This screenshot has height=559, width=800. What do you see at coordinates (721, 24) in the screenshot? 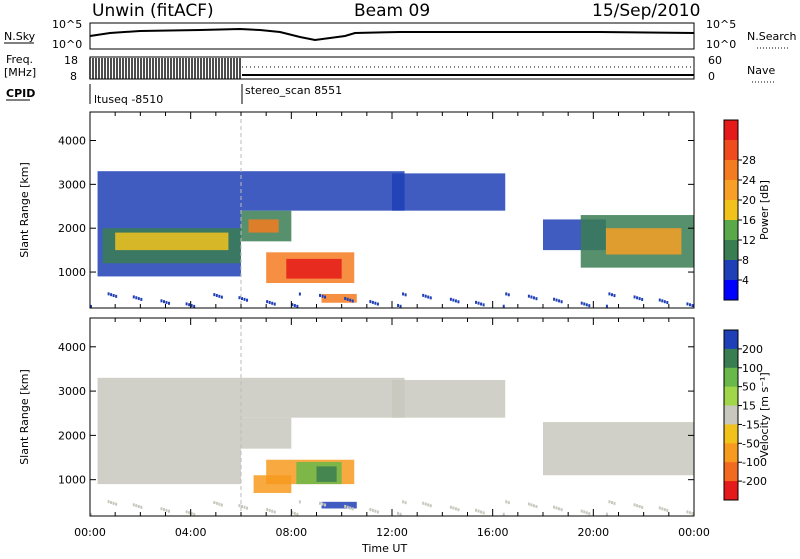
I see `nsearch-tick-top: 10^5` at bounding box center [721, 24].